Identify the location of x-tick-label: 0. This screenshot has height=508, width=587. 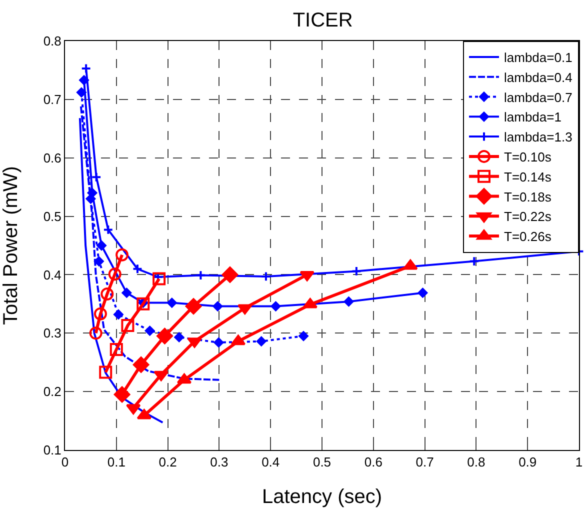
(65, 462).